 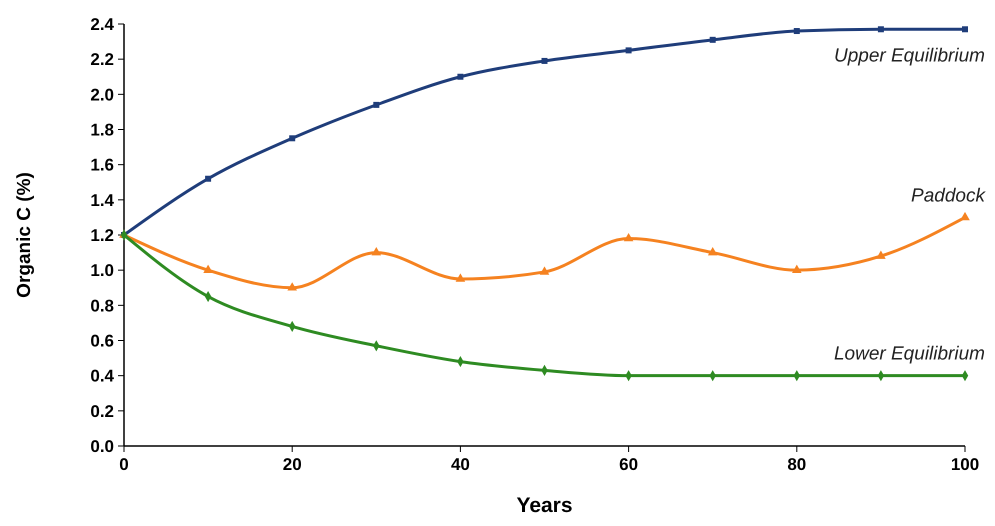 I want to click on x-tick-label: 20, so click(x=292, y=464).